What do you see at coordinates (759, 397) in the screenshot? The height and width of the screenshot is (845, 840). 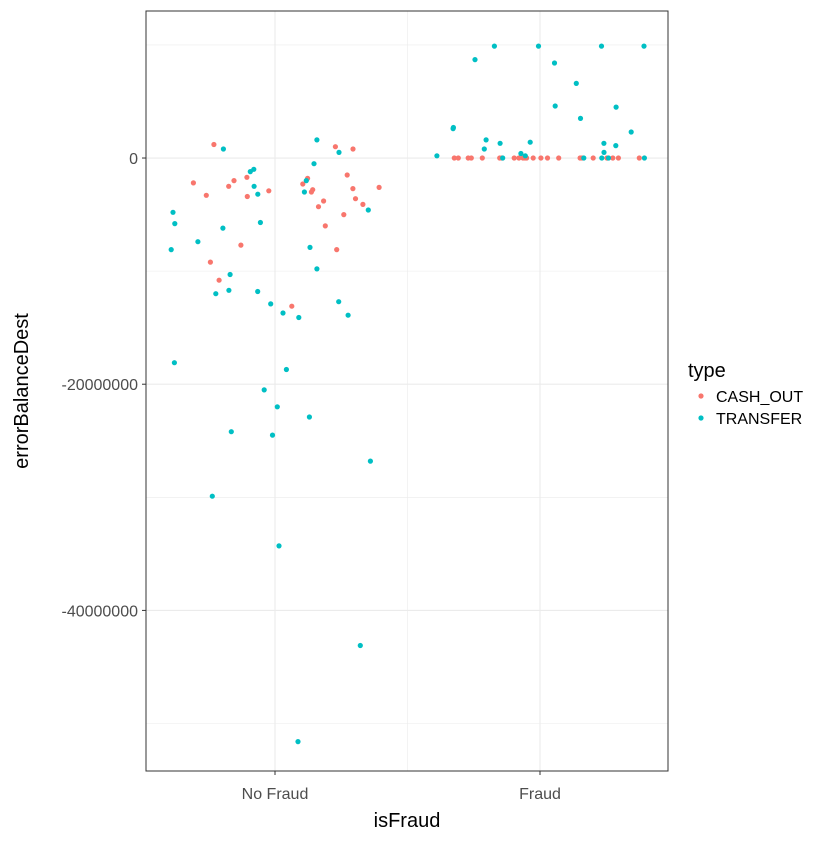 I see `legend-label-cash-out: CASH_OUT` at bounding box center [759, 397].